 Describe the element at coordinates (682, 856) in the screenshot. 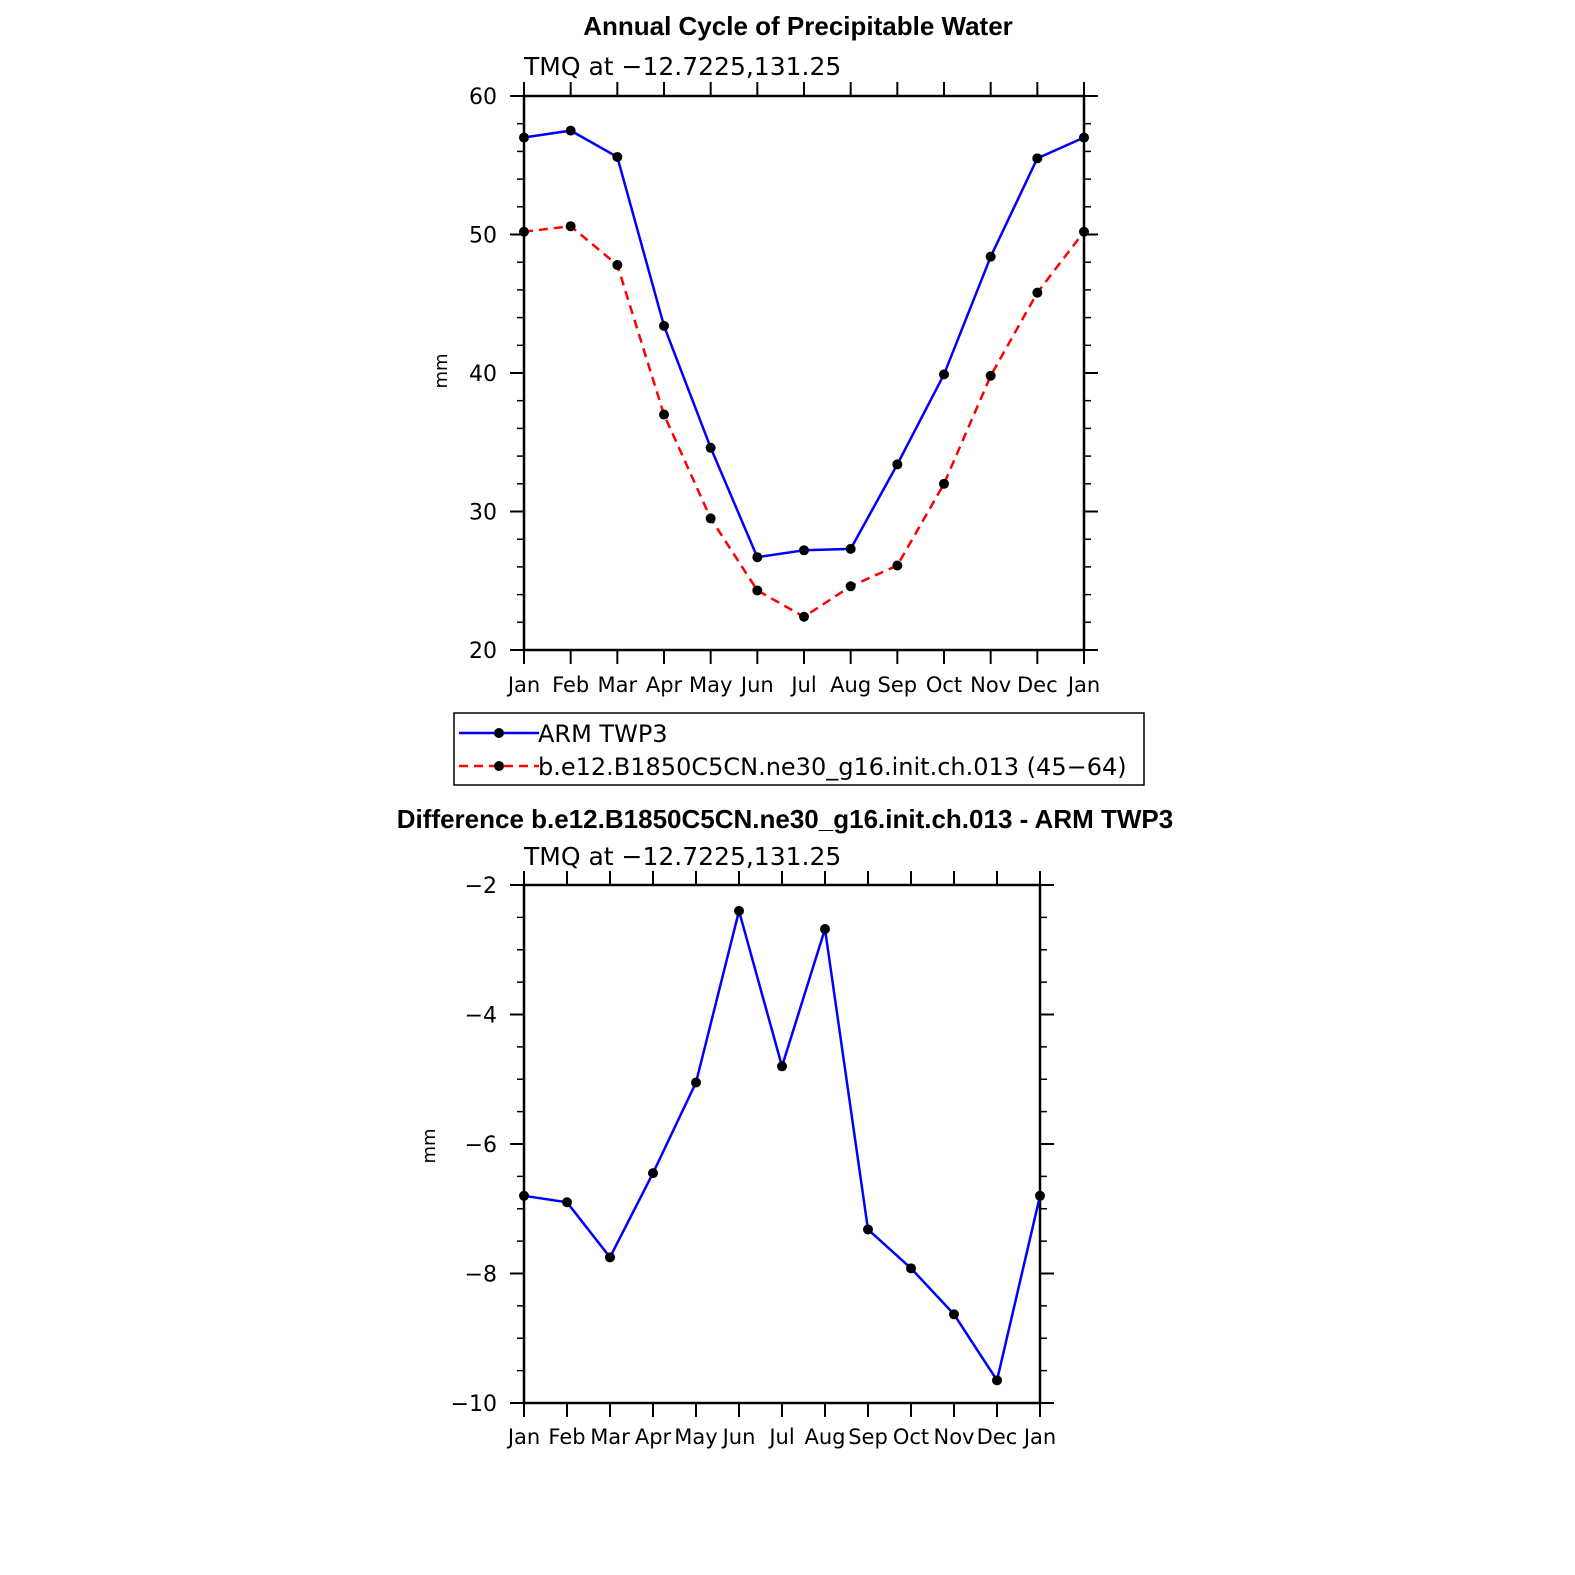

I see `chart2-subtitle: TMQ at −12.7225,131.25` at that location.